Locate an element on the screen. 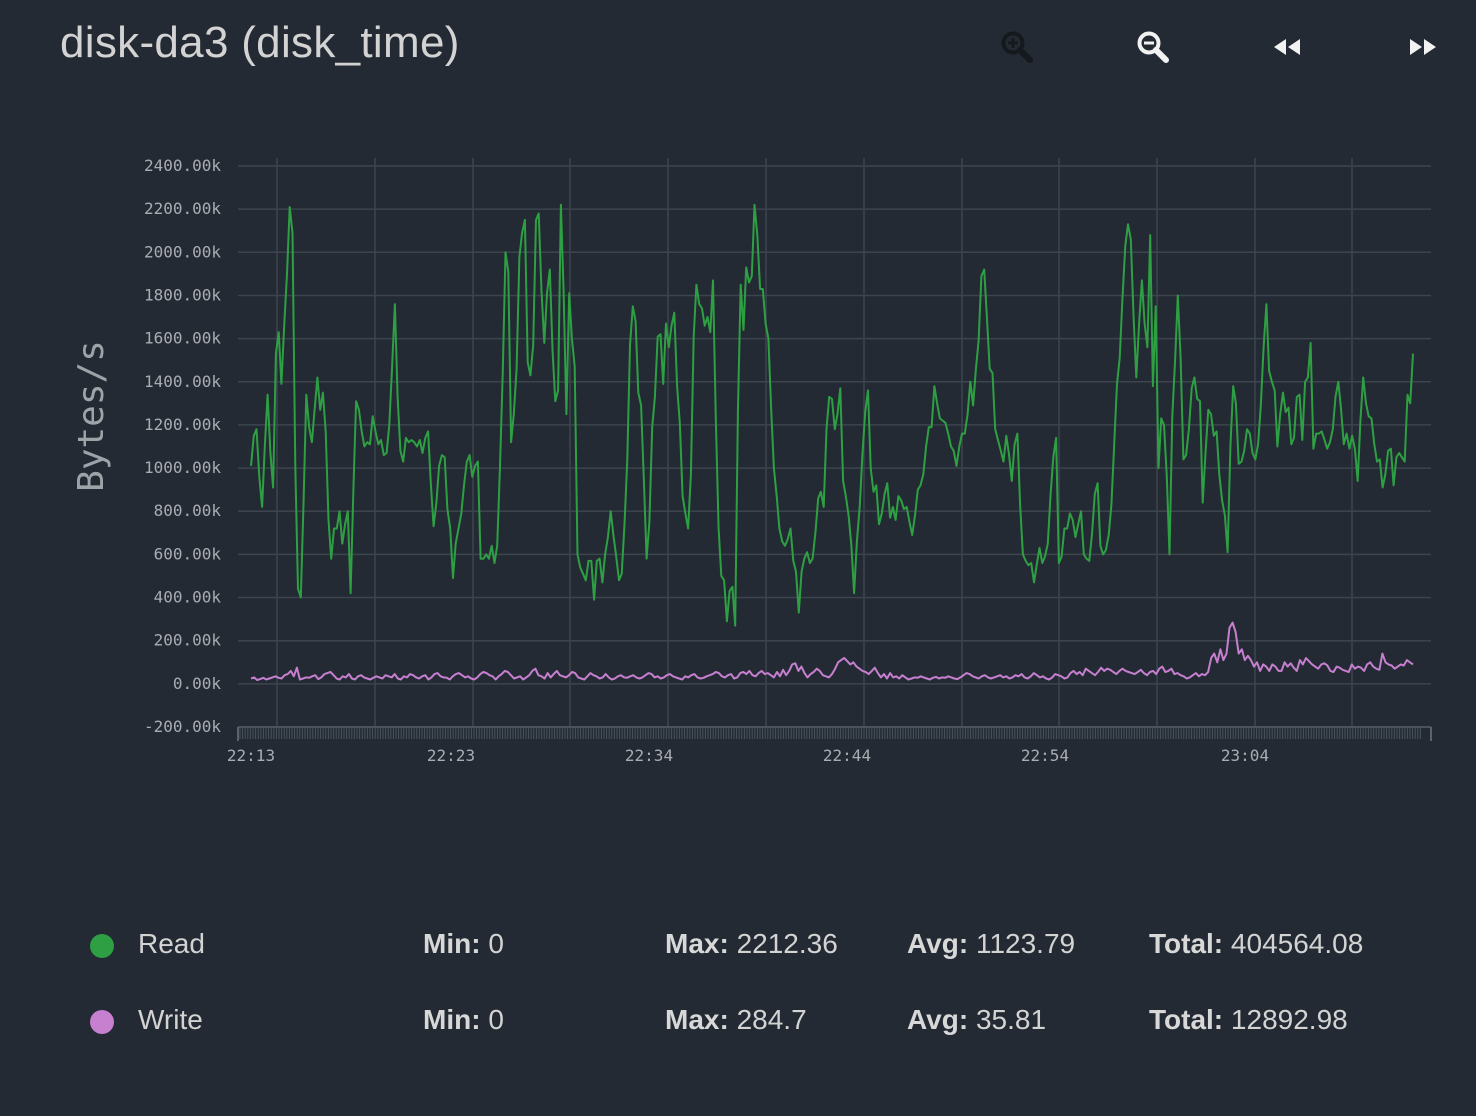  x-tick-label: 23:04 is located at coordinates (1245, 755).